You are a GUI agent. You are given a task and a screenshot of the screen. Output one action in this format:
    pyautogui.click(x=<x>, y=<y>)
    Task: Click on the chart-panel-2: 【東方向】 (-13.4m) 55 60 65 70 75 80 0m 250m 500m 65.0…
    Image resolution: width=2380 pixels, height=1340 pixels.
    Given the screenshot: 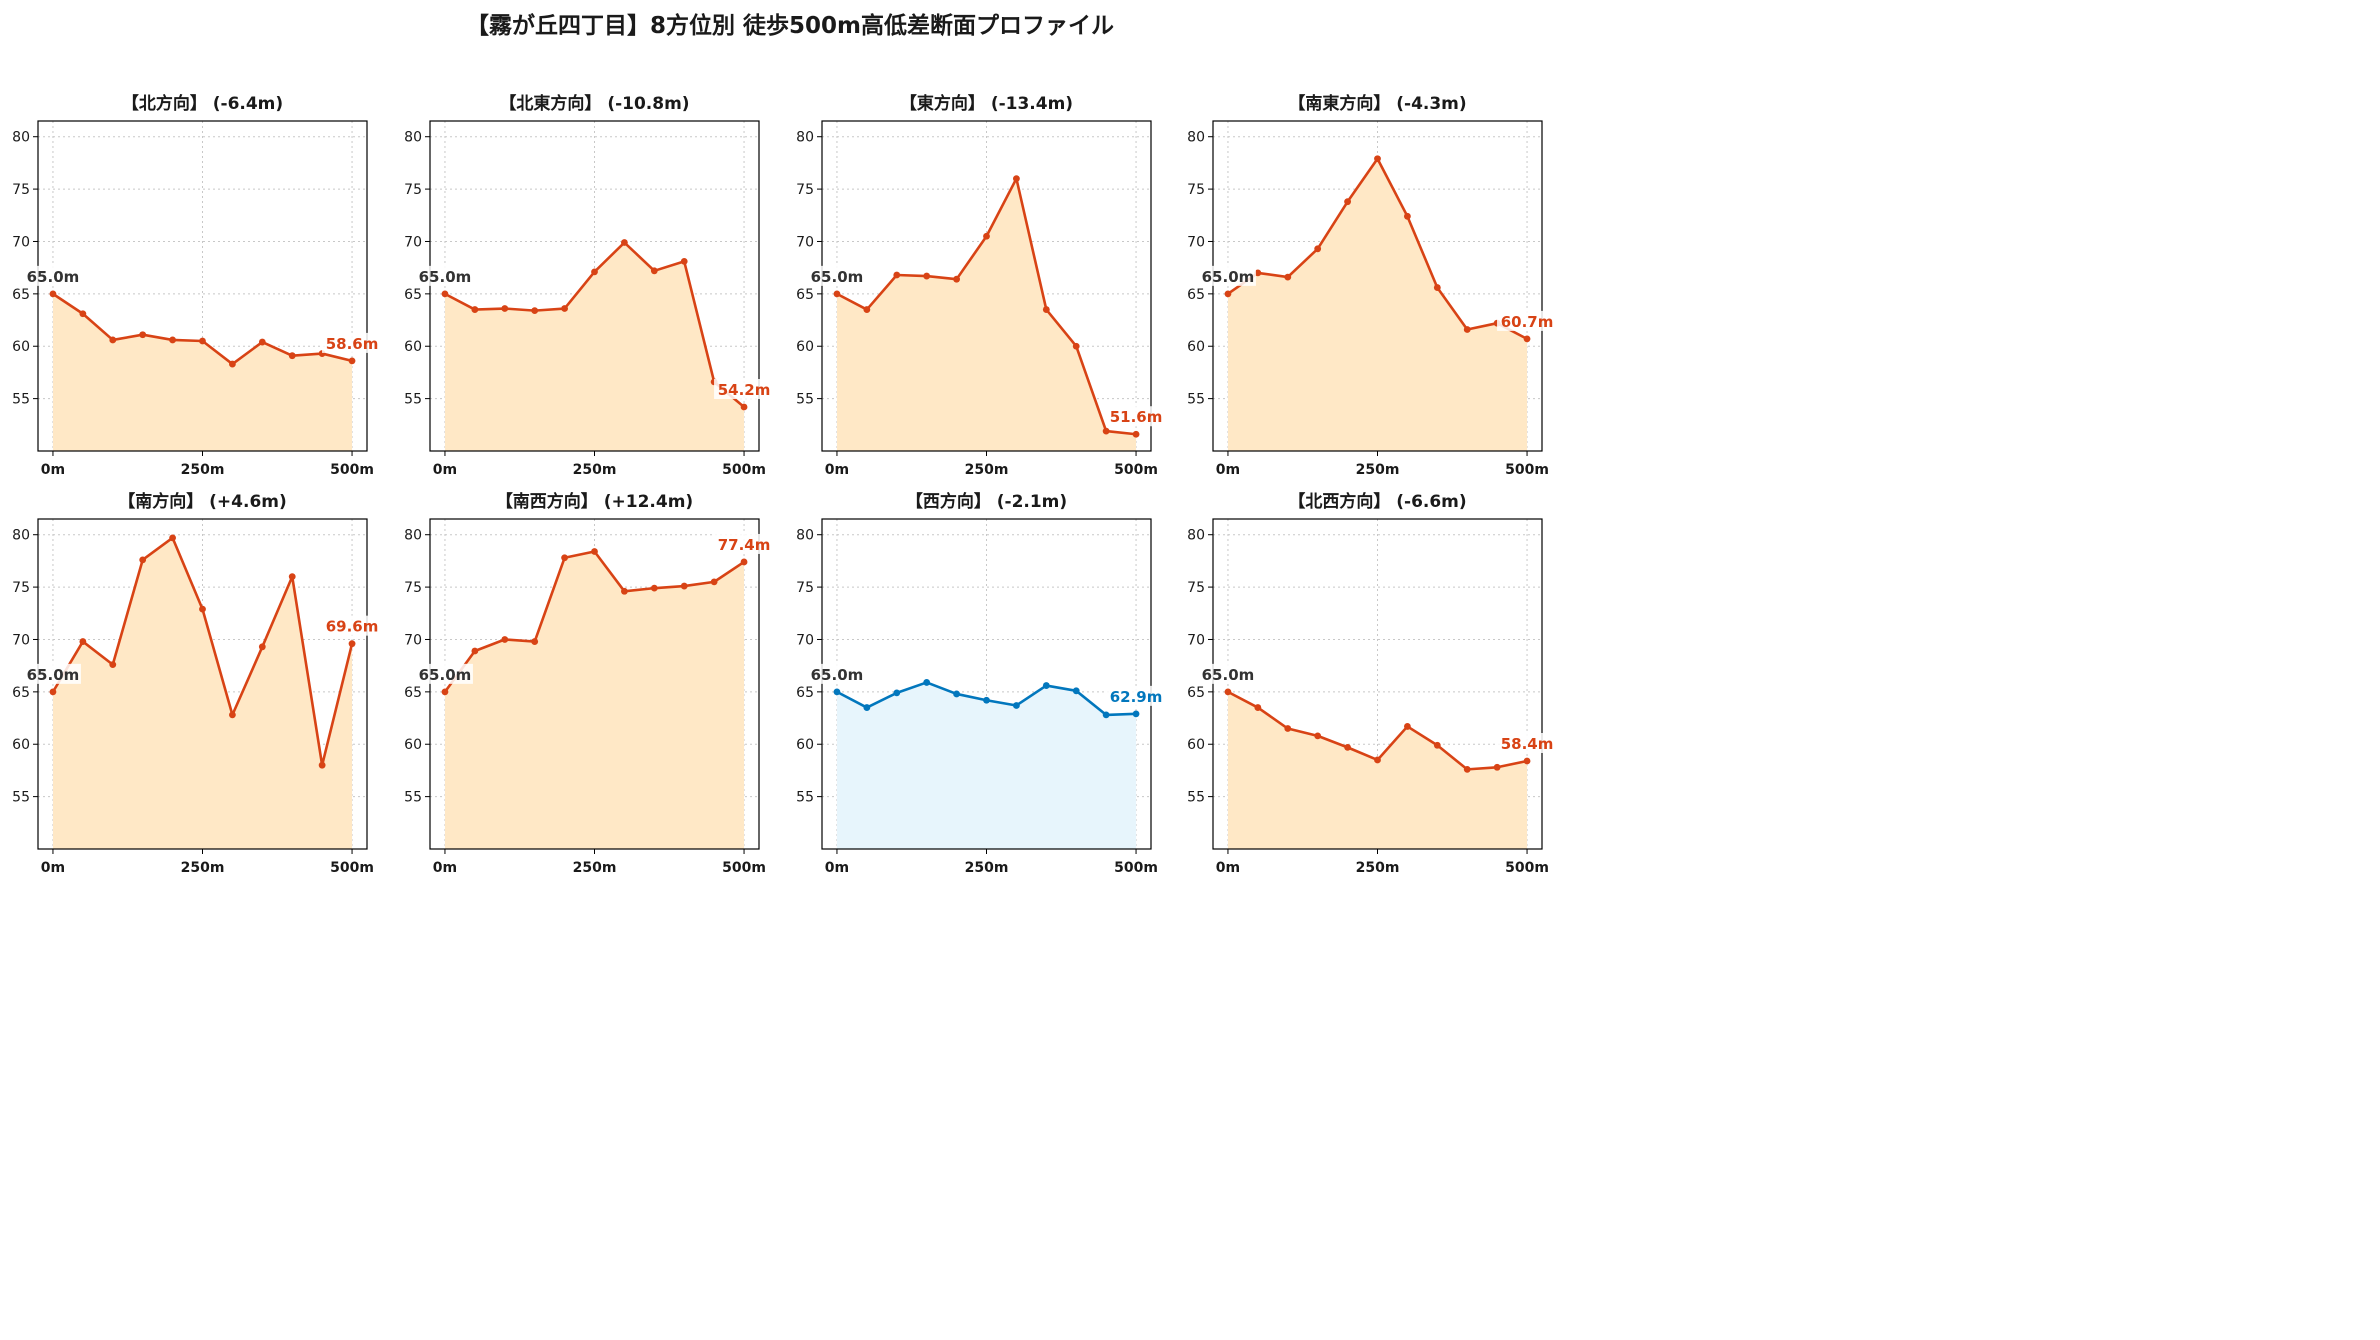 What is the action you would take?
    pyautogui.click(x=980, y=285)
    